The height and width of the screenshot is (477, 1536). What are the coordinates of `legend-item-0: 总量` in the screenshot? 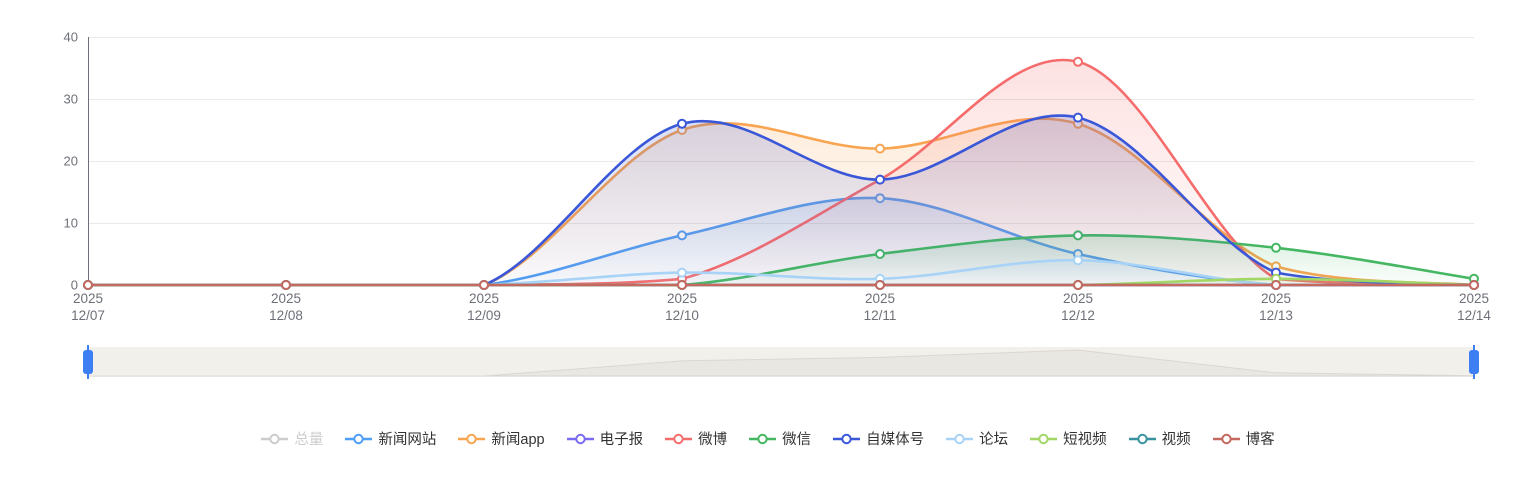 It's located at (292, 438).